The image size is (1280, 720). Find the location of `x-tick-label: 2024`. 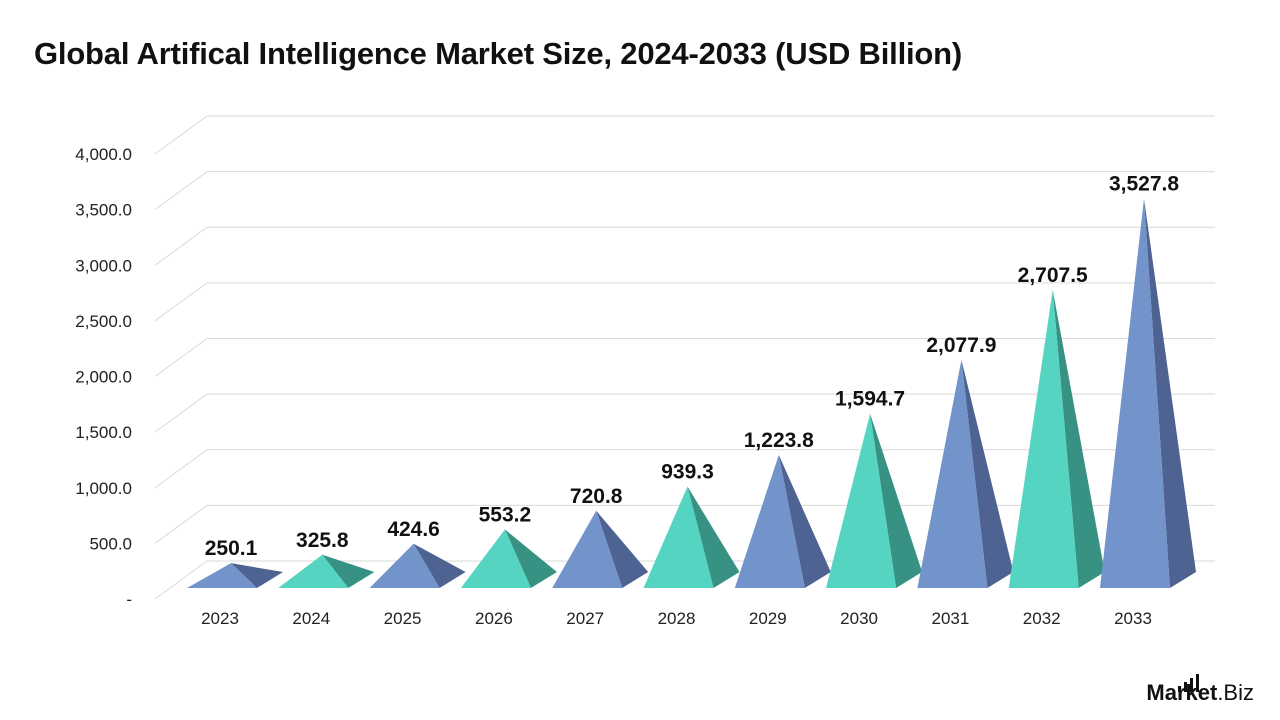

x-tick-label: 2024 is located at coordinates (311, 618).